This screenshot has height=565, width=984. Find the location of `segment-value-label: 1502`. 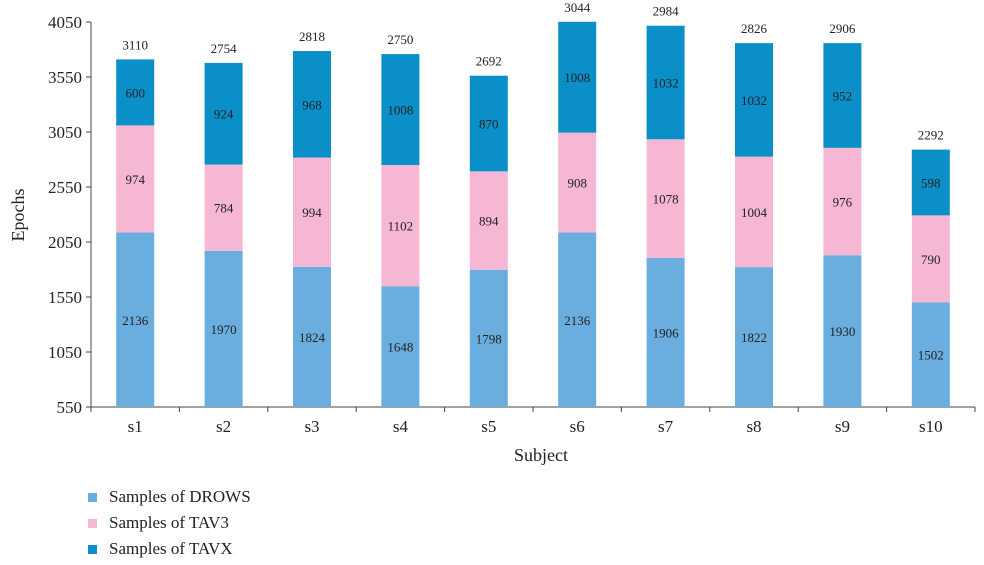

segment-value-label: 1502 is located at coordinates (931, 355).